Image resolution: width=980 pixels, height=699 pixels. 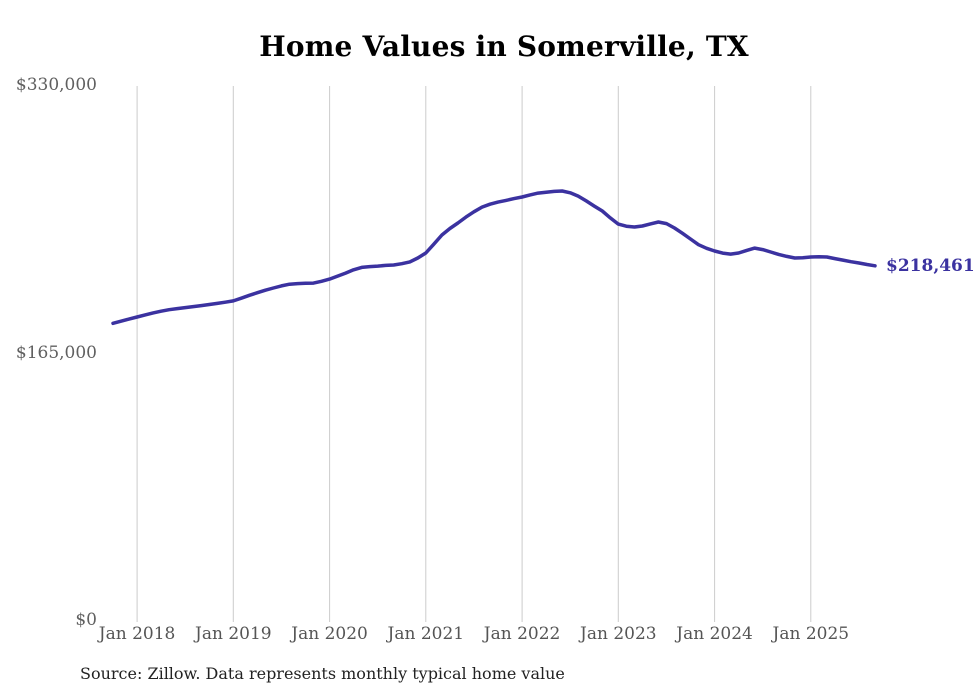 I want to click on x-axis-tick-label: Jan 2022, so click(x=522, y=634).